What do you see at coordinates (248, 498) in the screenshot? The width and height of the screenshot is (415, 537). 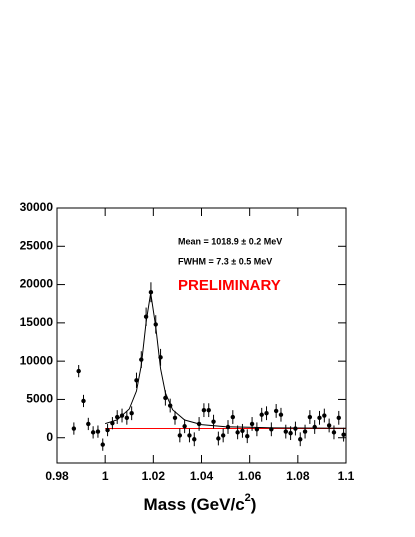 I see `x-label-sup: 2` at bounding box center [248, 498].